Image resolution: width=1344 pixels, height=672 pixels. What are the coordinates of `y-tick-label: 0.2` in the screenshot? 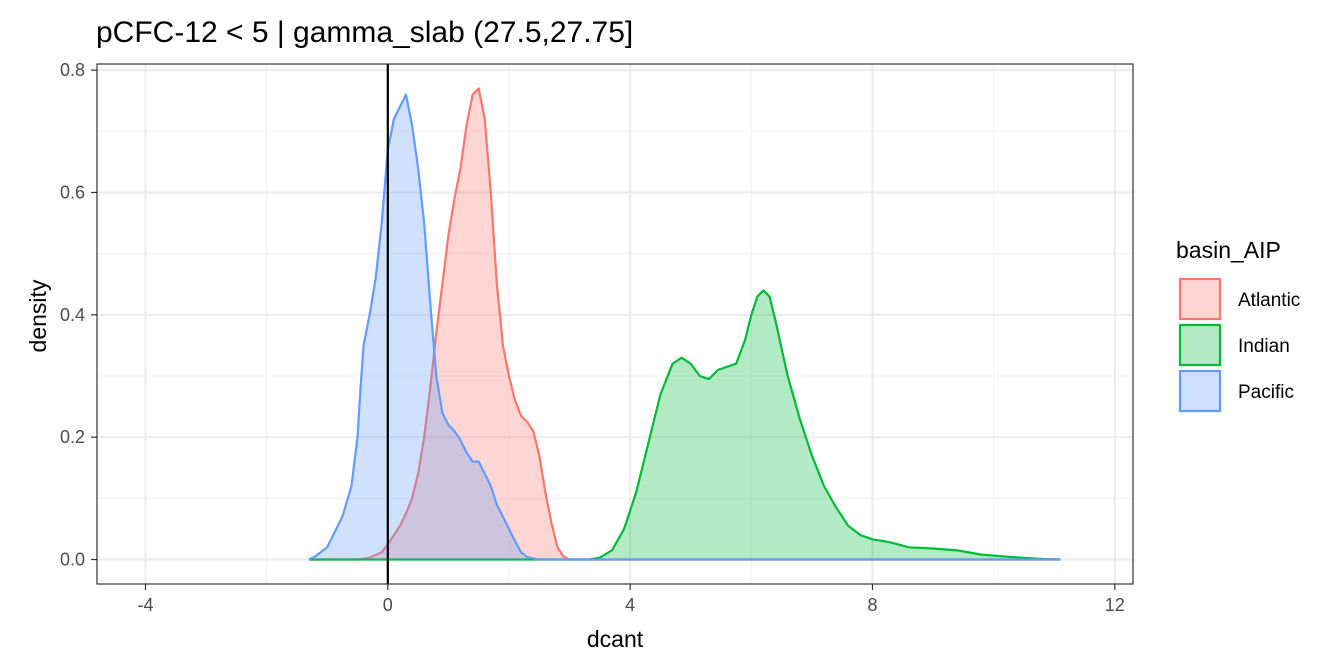 It's located at (72, 437).